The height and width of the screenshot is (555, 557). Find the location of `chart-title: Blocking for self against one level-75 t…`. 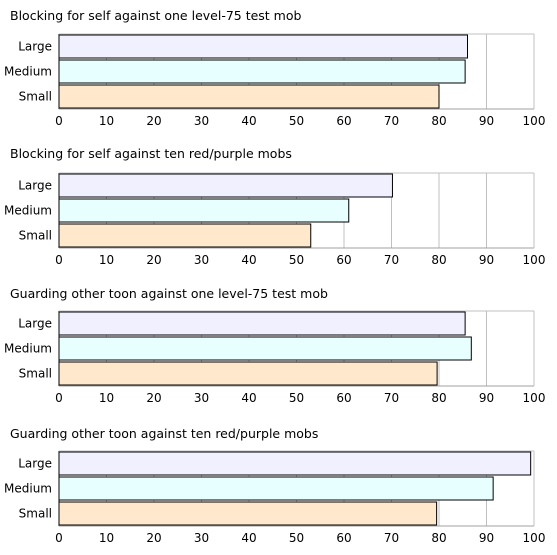

chart-title: Blocking for self against one level-75 t… is located at coordinates (156, 15).